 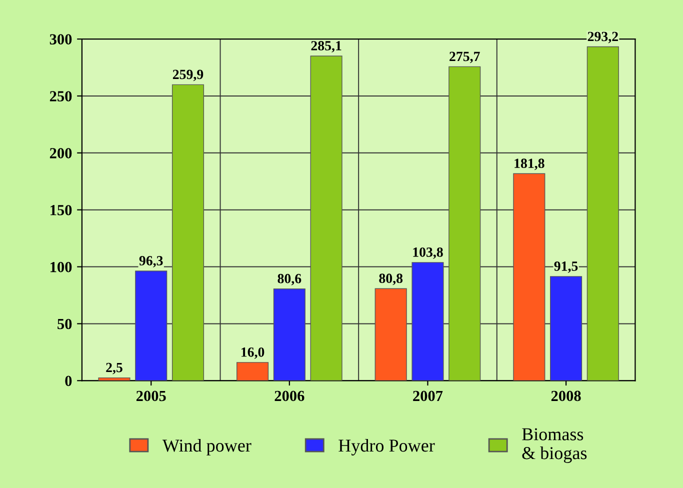 I want to click on y-tick-label: 150, so click(x=61, y=210).